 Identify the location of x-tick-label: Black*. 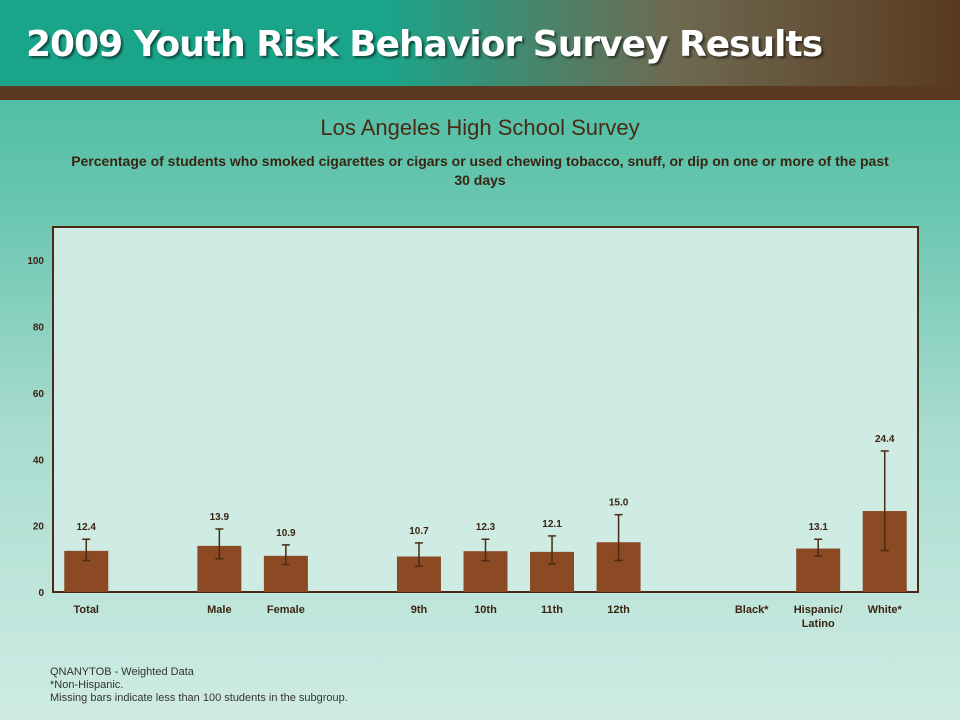
(752, 610).